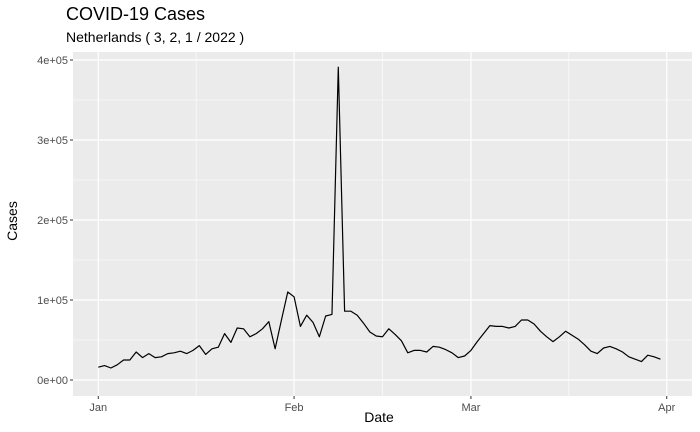 This screenshot has width=700, height=432. Describe the element at coordinates (52, 61) in the screenshot. I see `y-tick-label: 4e+05` at that location.